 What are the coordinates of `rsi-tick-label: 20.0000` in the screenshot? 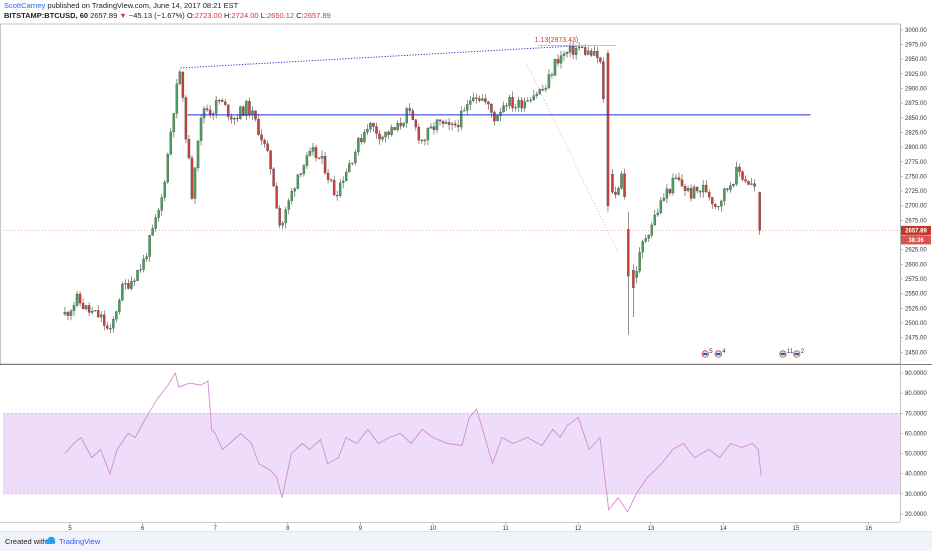 It's located at (916, 515).